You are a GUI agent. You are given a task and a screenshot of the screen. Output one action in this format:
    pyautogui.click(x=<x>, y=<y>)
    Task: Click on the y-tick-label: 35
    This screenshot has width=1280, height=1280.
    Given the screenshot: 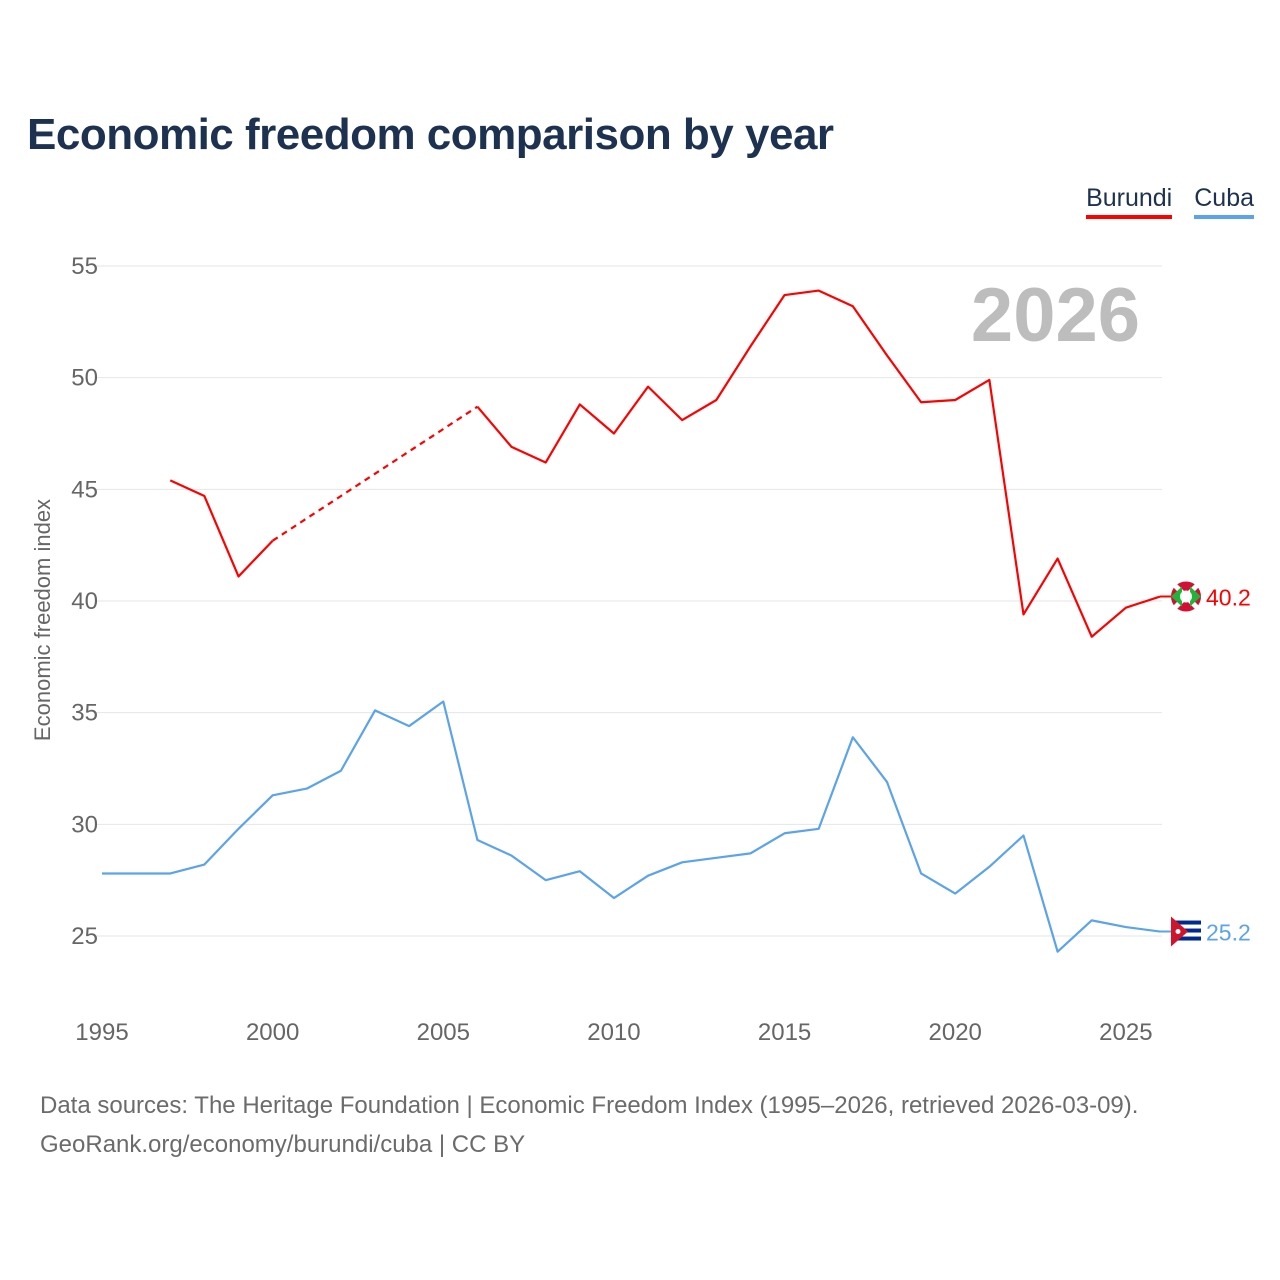 What is the action you would take?
    pyautogui.click(x=84, y=713)
    